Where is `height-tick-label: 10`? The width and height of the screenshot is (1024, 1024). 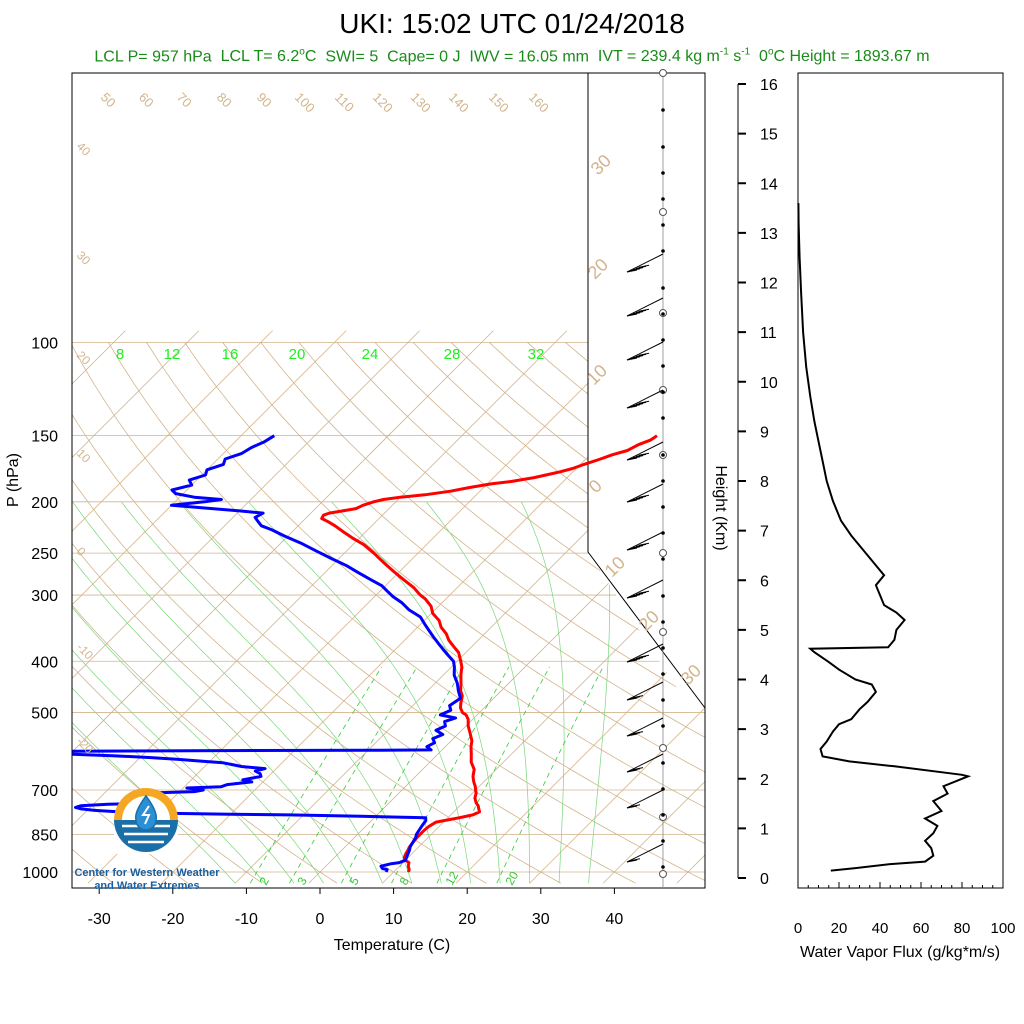
height-tick-label: 10 is located at coordinates (769, 383).